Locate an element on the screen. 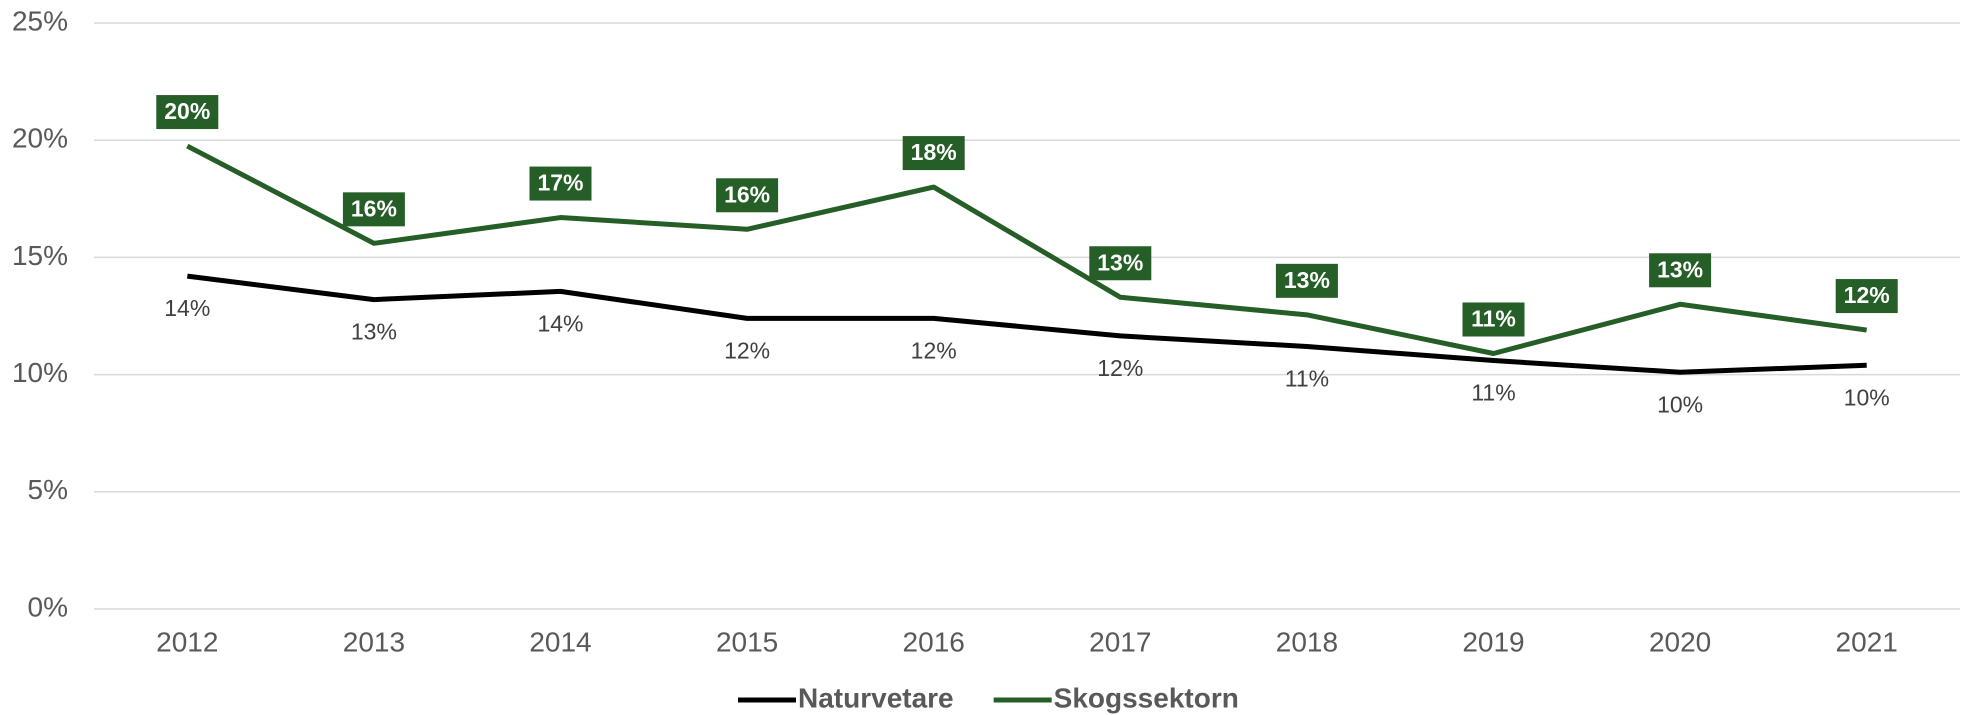  y-tick-label: 25% is located at coordinates (40, 20).